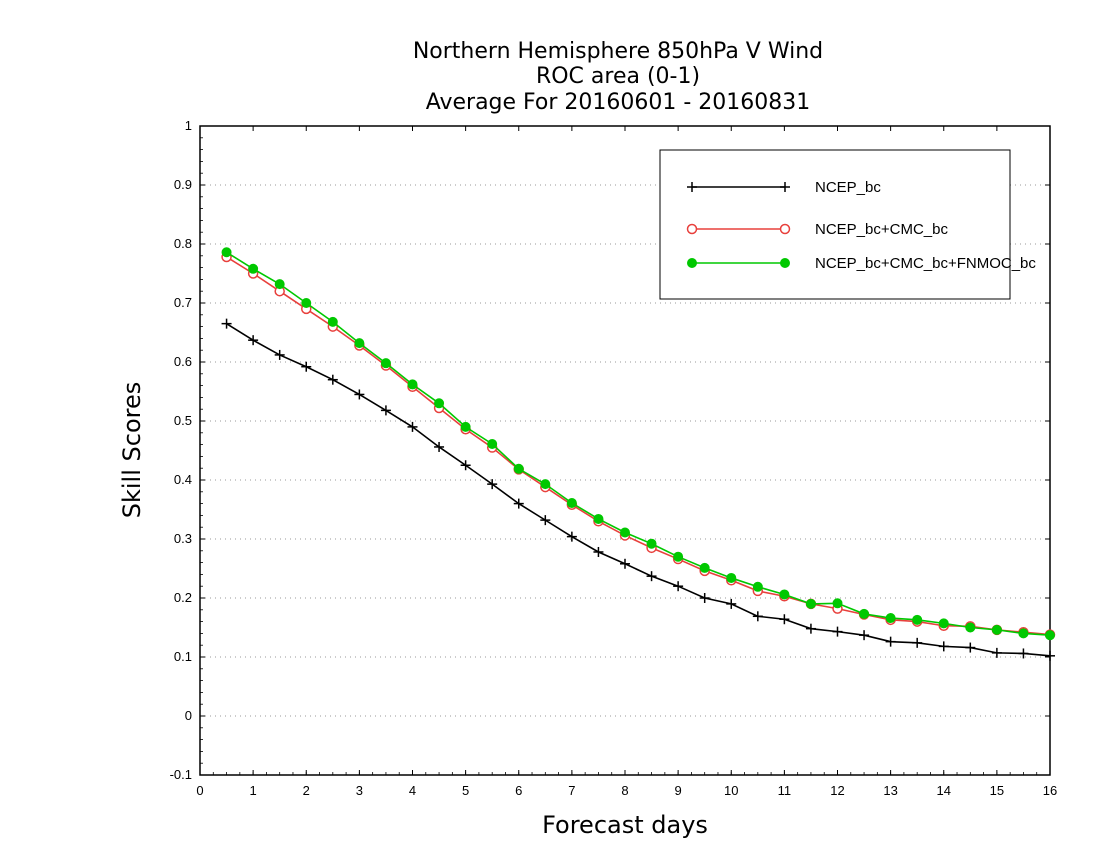 This screenshot has height=850, width=1100. Describe the element at coordinates (1050, 790) in the screenshot. I see `x-tick-label: 16` at that location.